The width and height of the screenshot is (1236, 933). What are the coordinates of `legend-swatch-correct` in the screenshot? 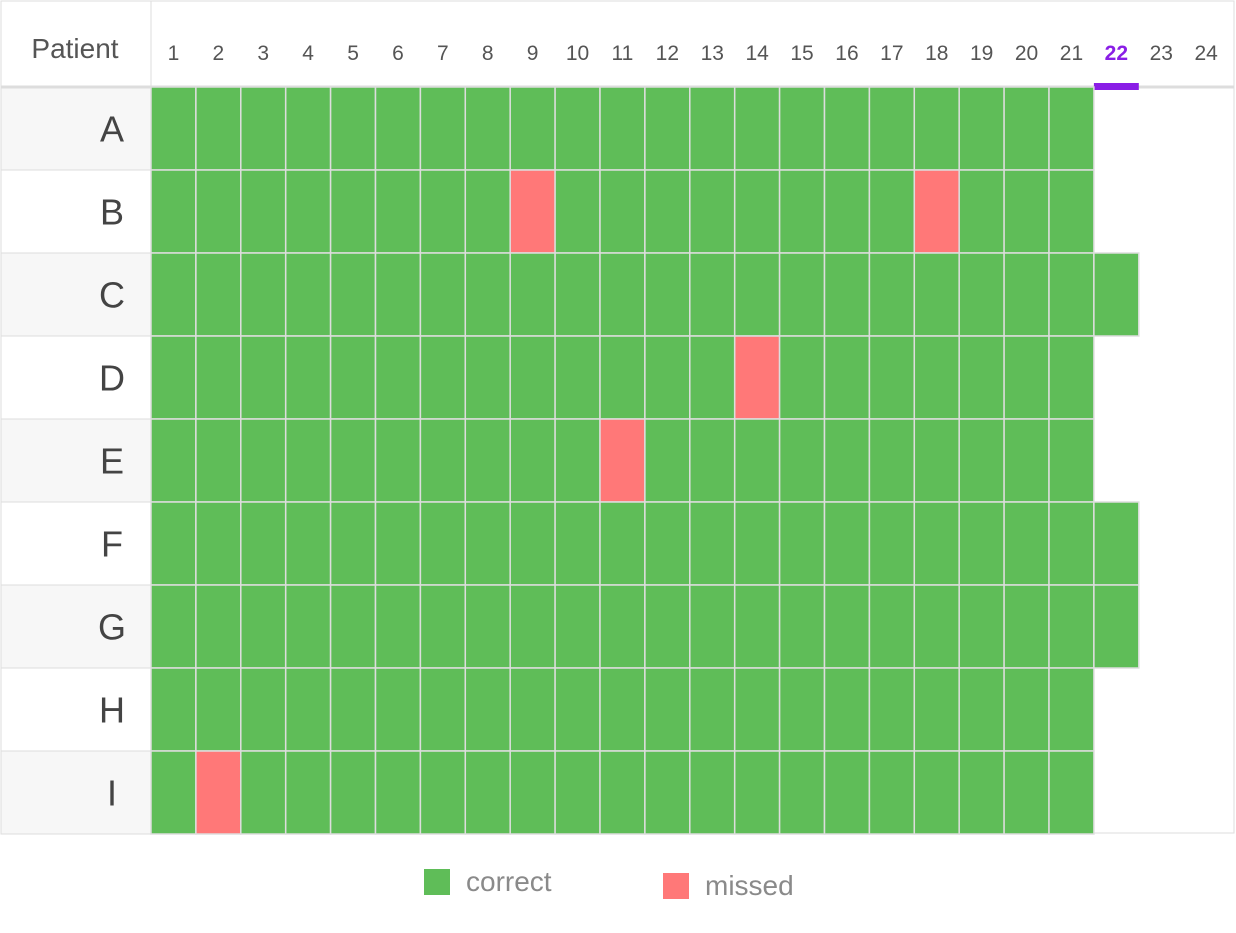 It's located at (437, 882).